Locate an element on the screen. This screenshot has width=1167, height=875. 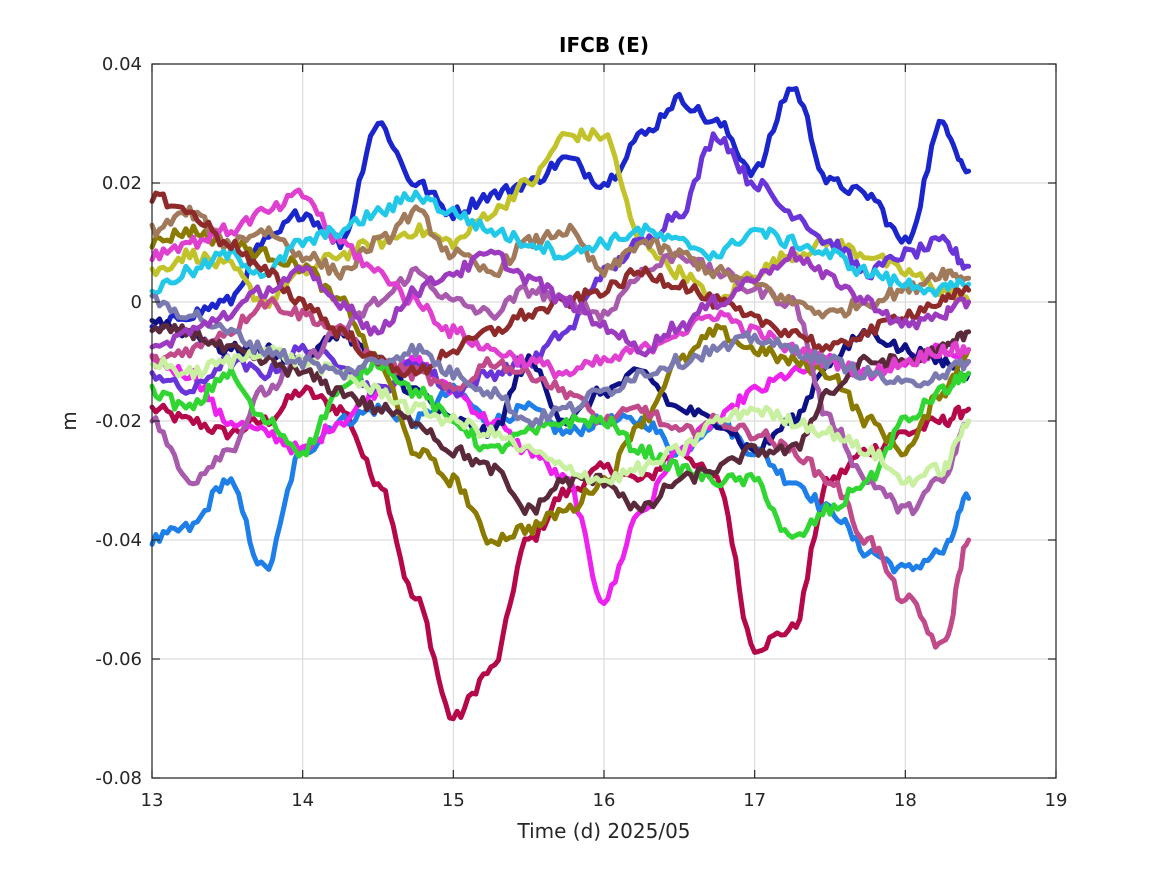
x-axis-label: Time (d) 2025/05 is located at coordinates (603, 831).